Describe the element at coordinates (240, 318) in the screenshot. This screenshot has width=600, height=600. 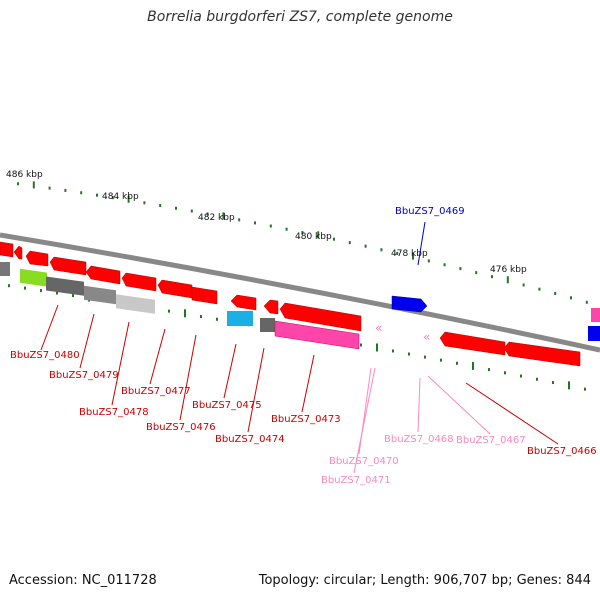
I see `gene-block-cyan` at that location.